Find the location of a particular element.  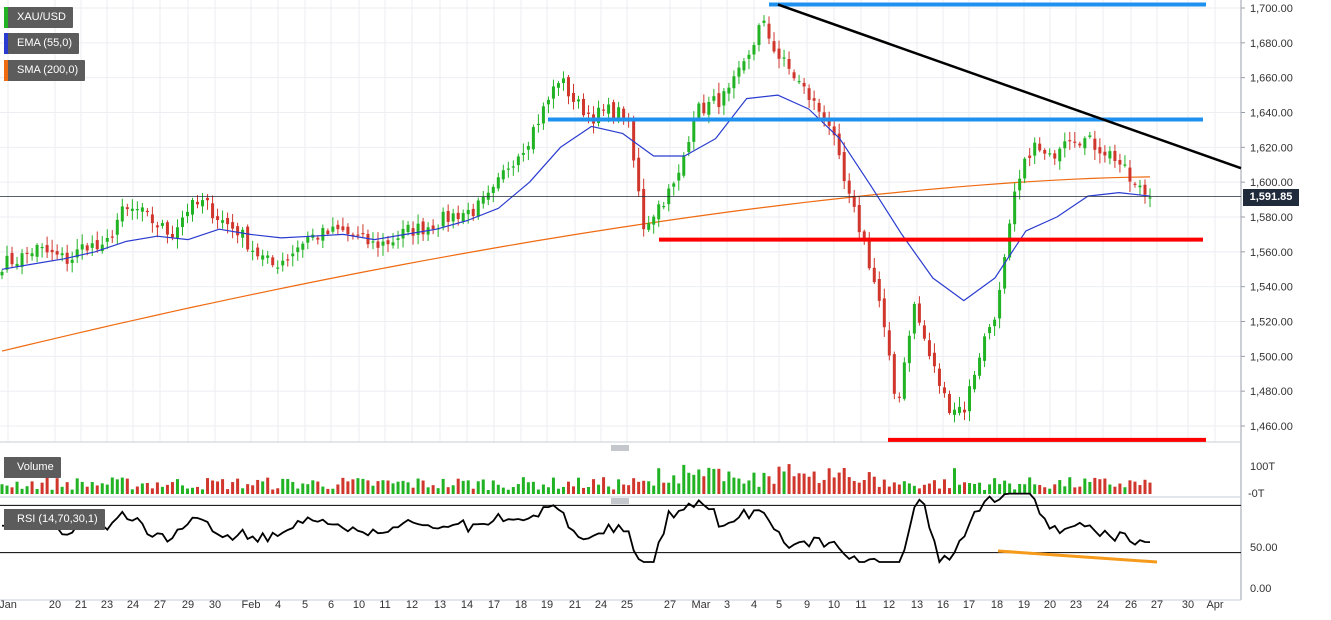

time-tick-label: Jan is located at coordinates (8, 605).